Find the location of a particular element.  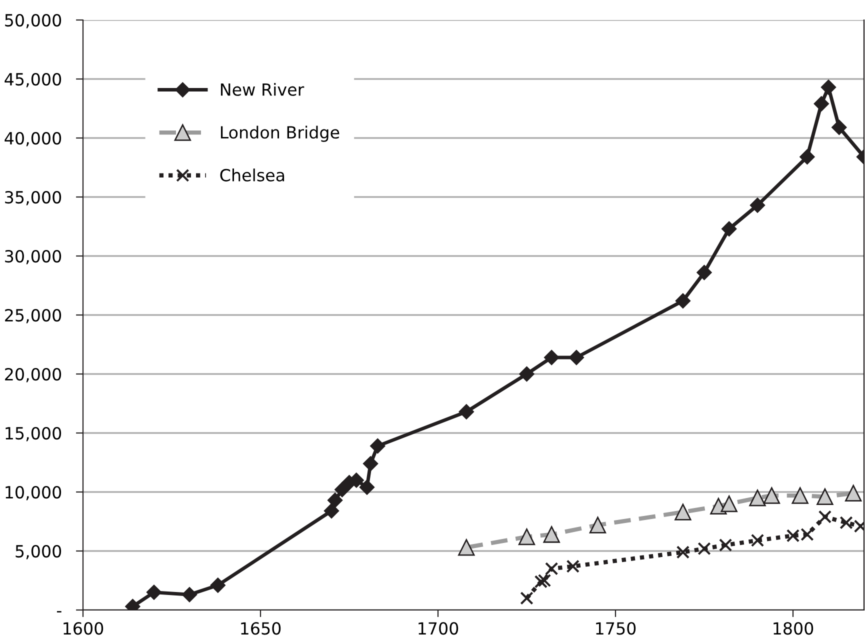

y-tick-label: - is located at coordinates (59, 611).